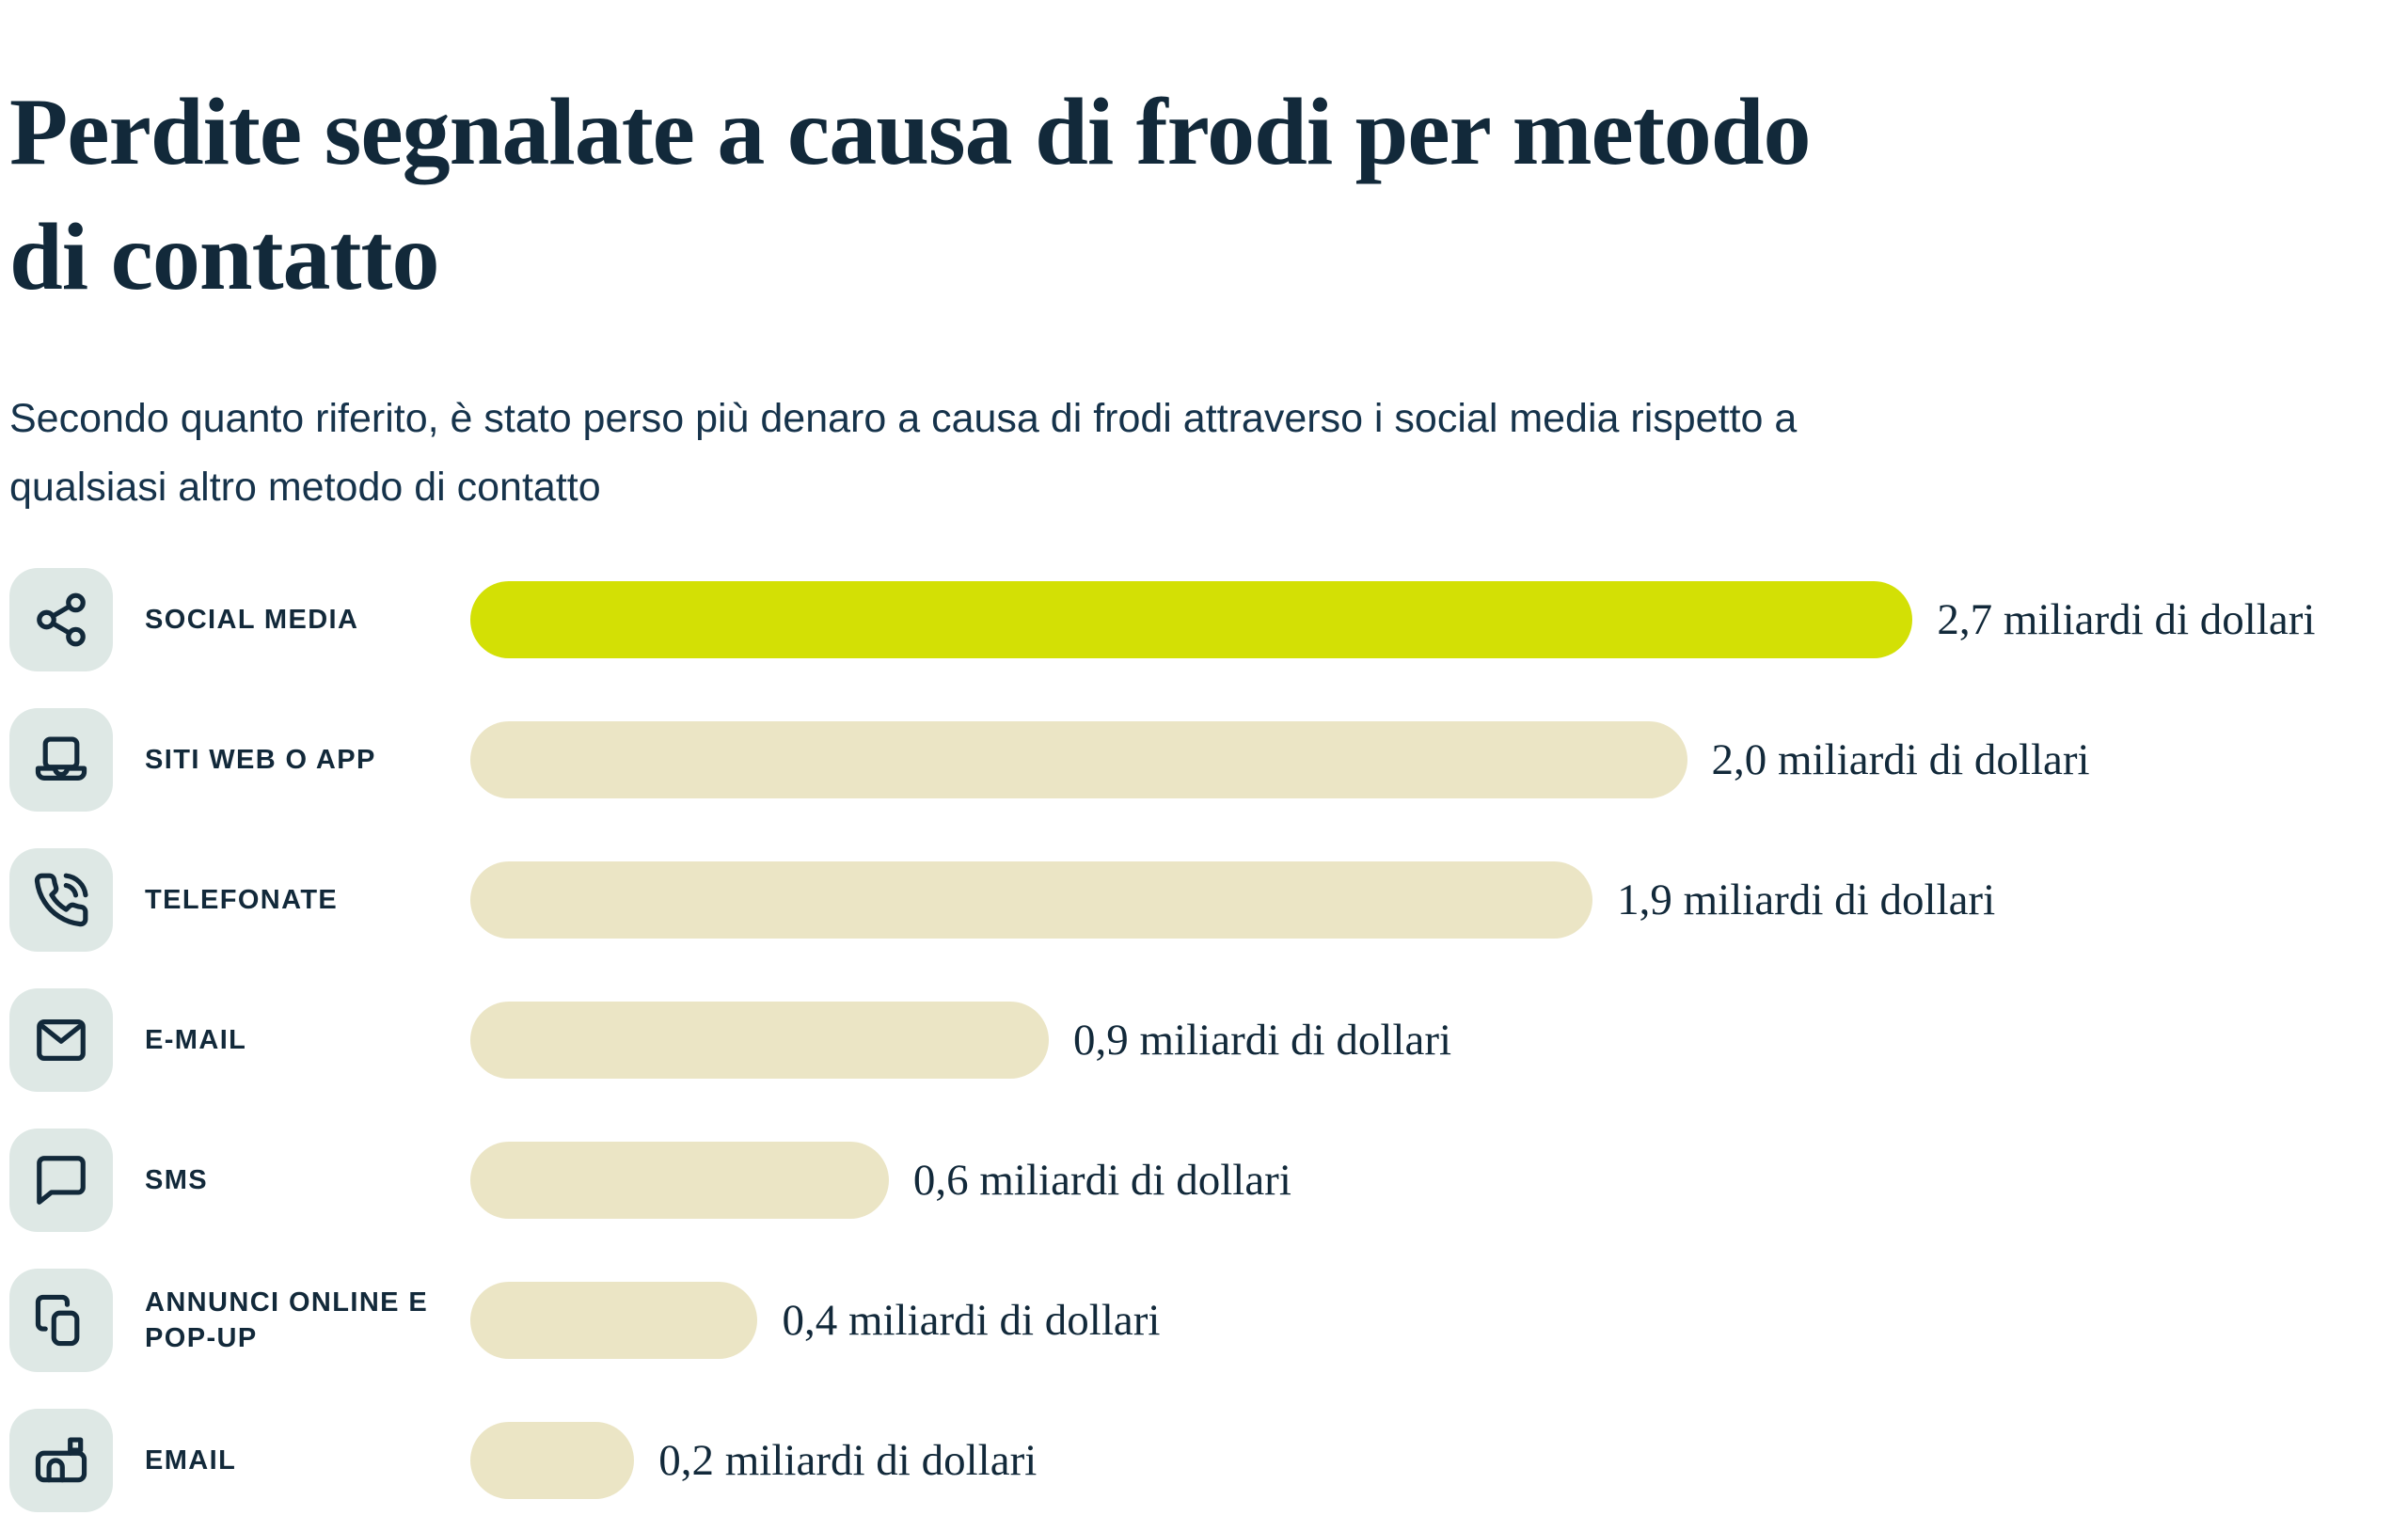  What do you see at coordinates (177, 1180) in the screenshot?
I see `category-label: SMS` at bounding box center [177, 1180].